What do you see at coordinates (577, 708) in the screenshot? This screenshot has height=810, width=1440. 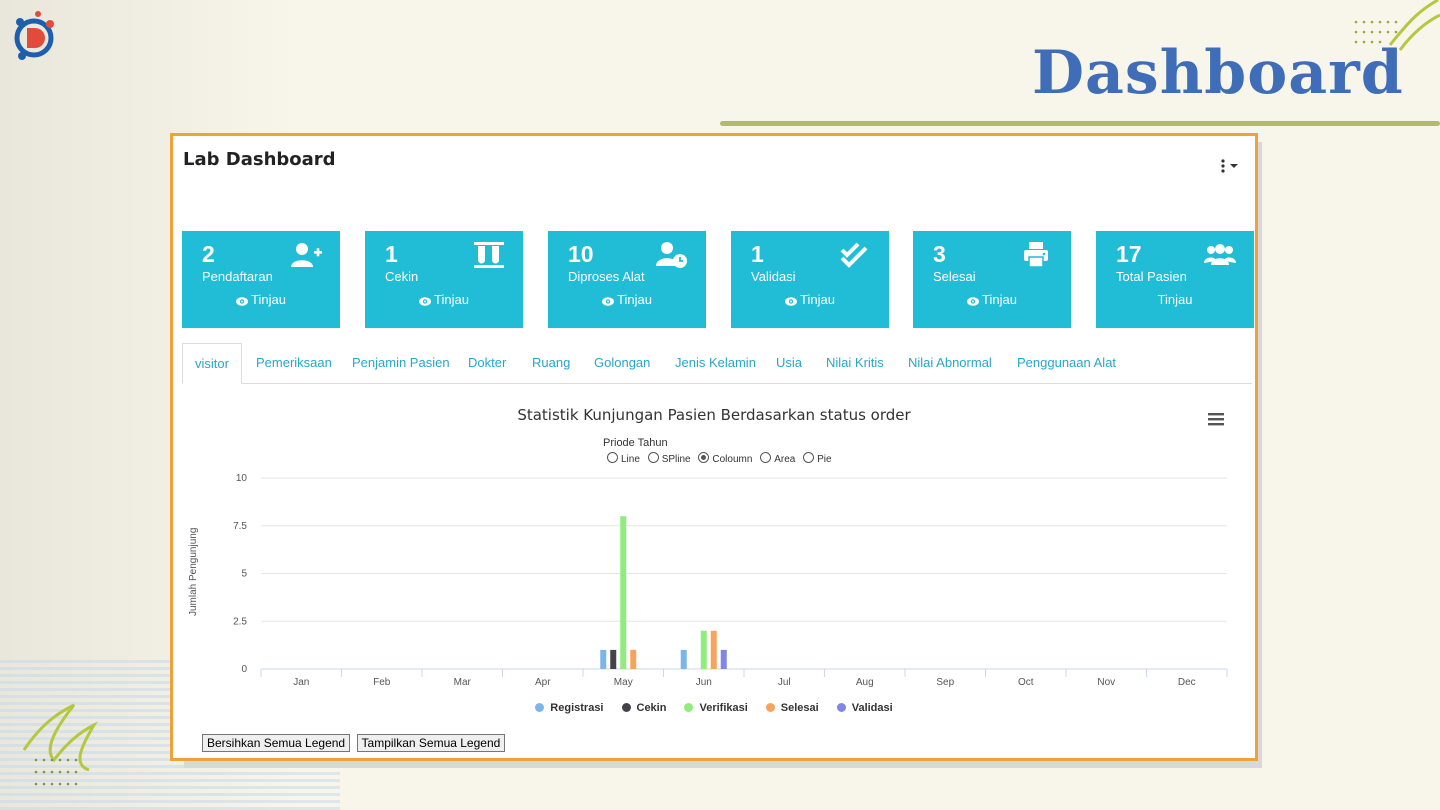 I see `legend-label: Registrasi` at bounding box center [577, 708].